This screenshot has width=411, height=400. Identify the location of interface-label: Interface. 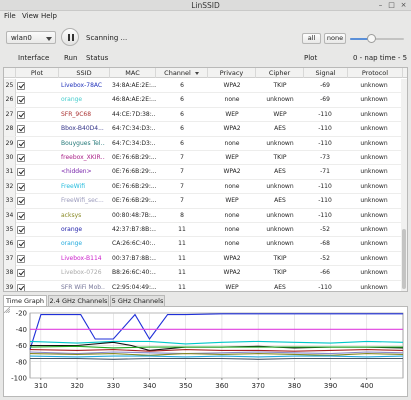
(34, 58).